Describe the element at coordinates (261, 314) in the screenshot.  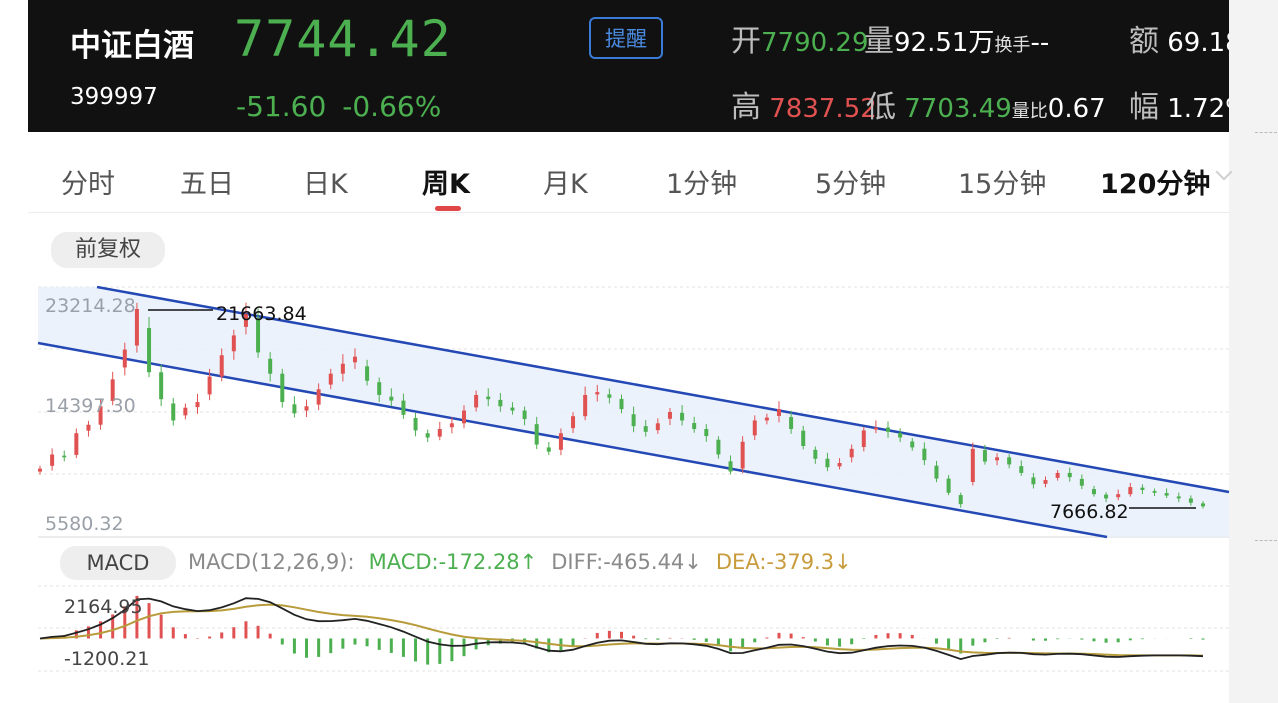
I see `high-annotation: 21663.84` at that location.